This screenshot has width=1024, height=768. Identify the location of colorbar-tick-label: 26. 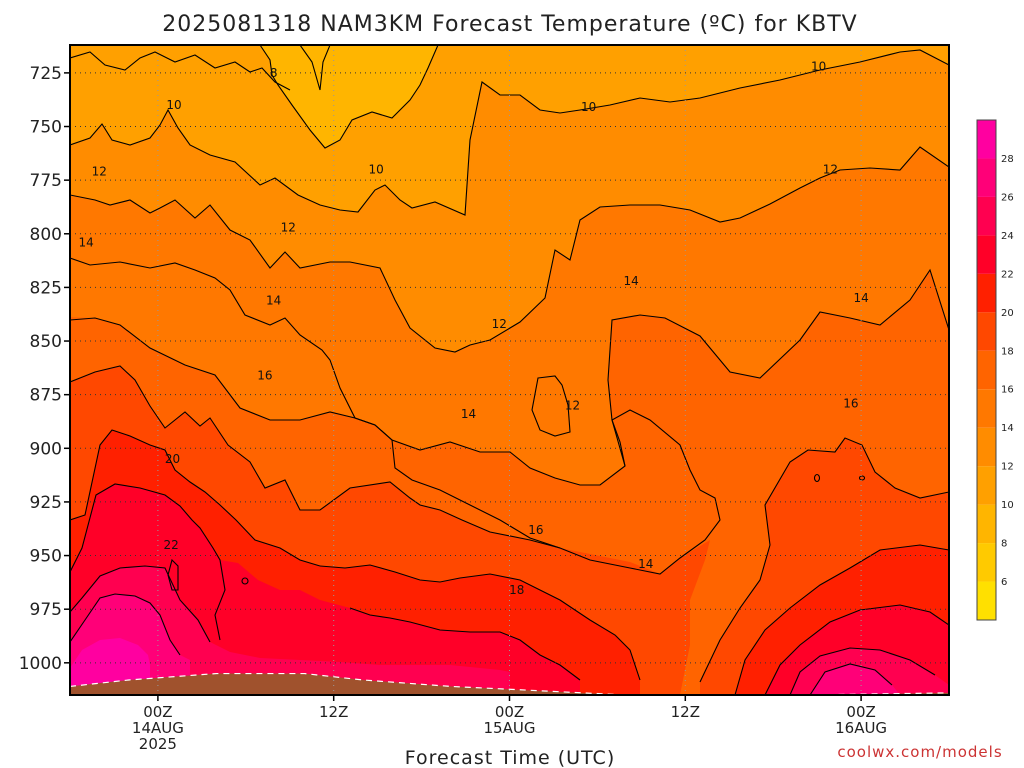
(1007, 197).